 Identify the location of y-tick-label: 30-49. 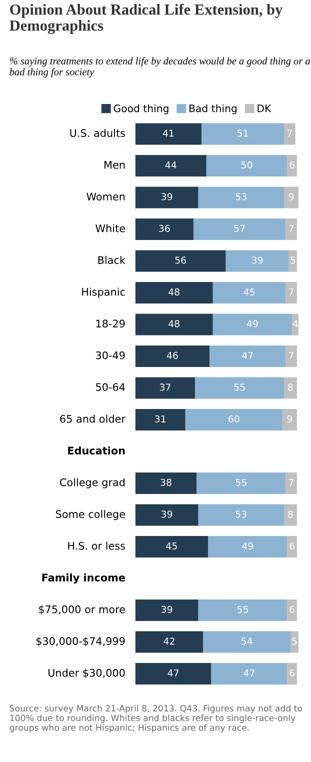
(110, 355).